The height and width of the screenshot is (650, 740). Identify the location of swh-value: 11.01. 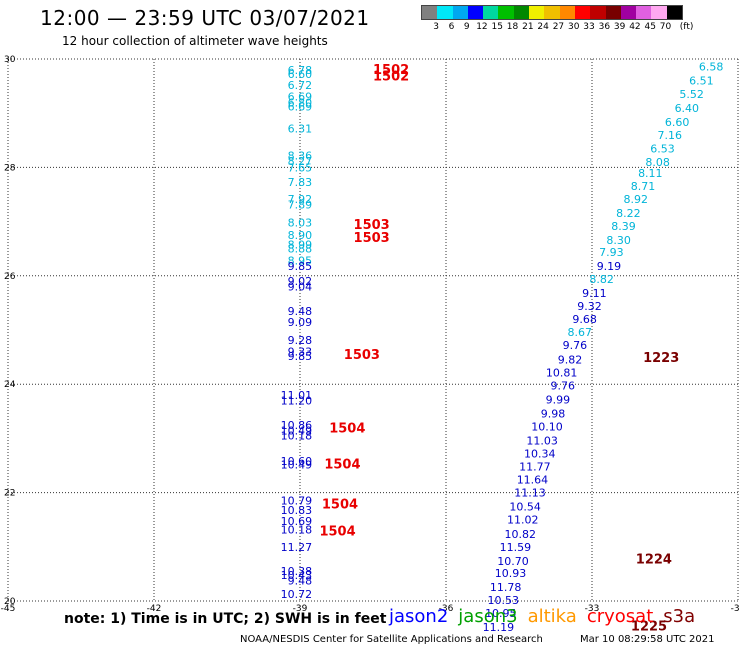
(297, 395).